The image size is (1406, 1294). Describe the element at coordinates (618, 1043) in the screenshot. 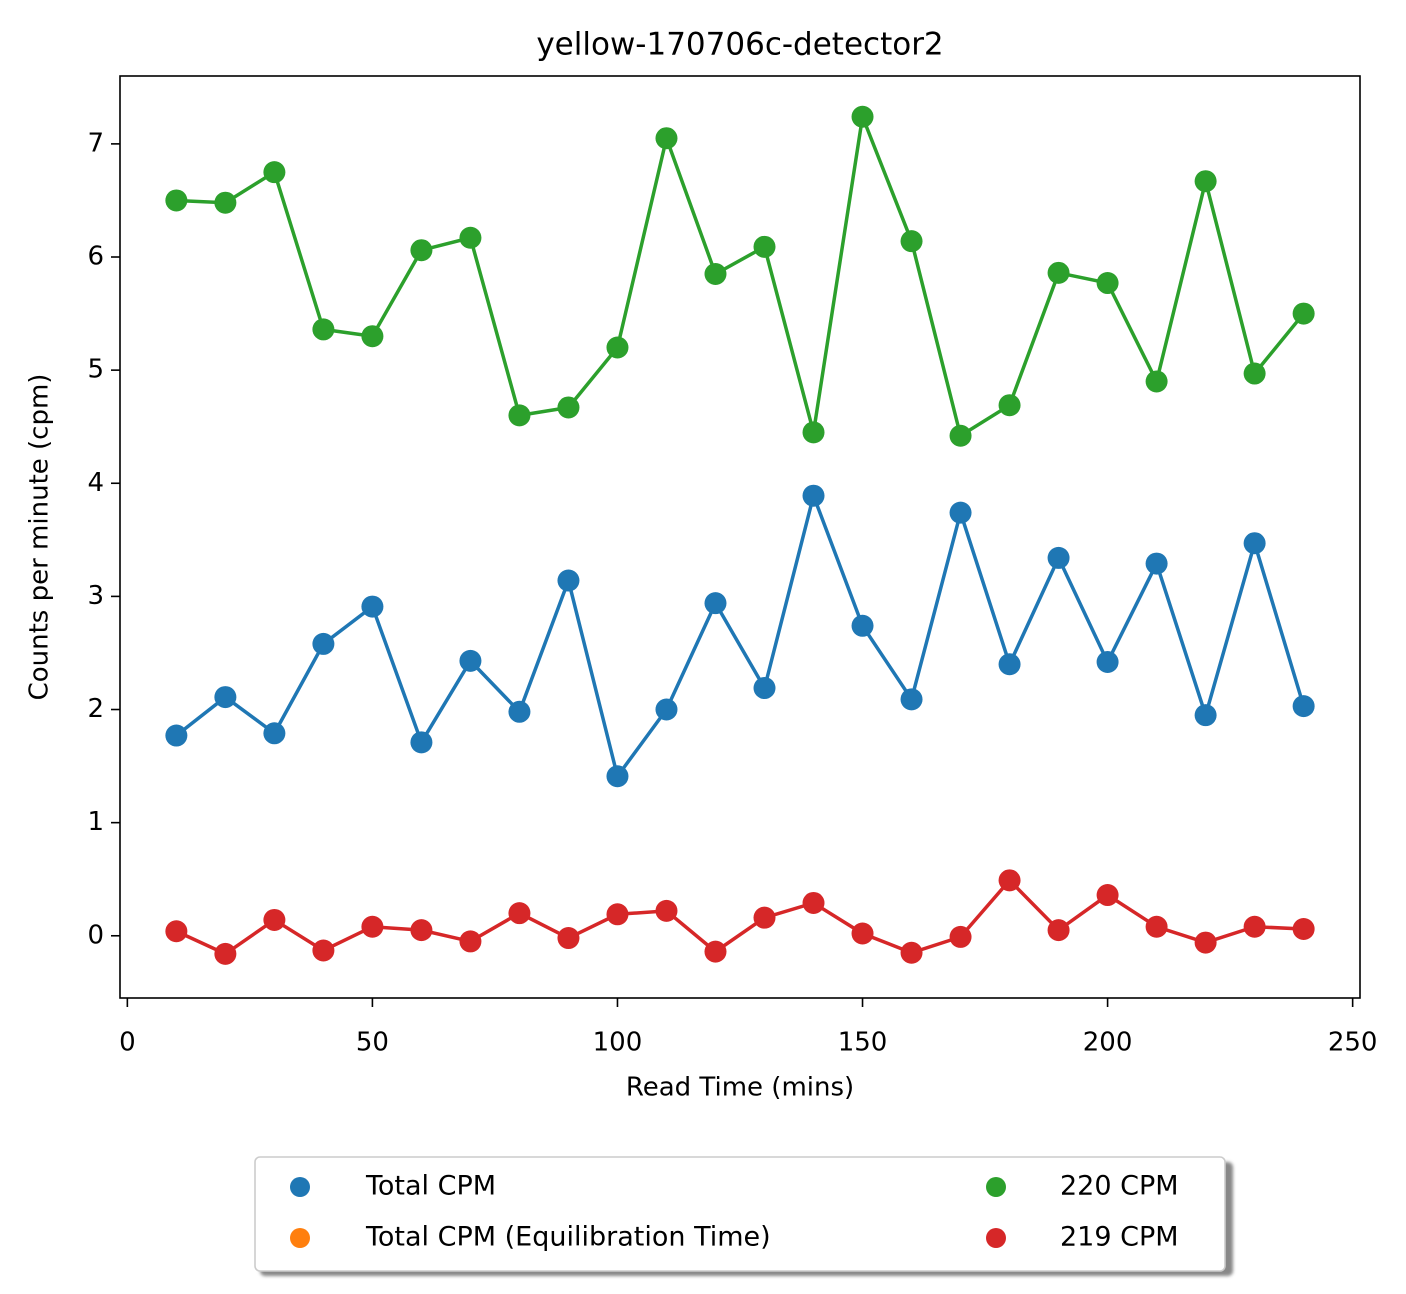

I see `x-tick-label: 100` at that location.